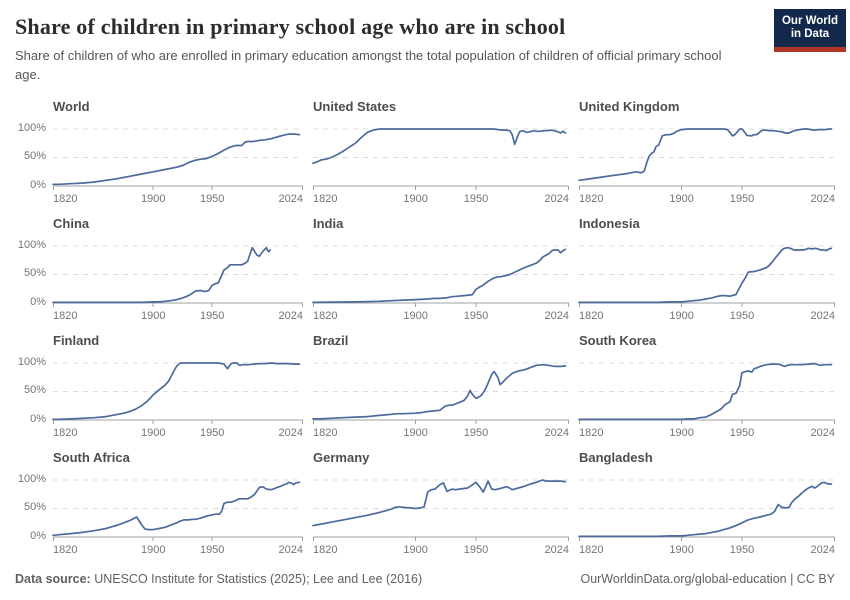  What do you see at coordinates (71, 106) in the screenshot?
I see `chart-title: World` at bounding box center [71, 106].